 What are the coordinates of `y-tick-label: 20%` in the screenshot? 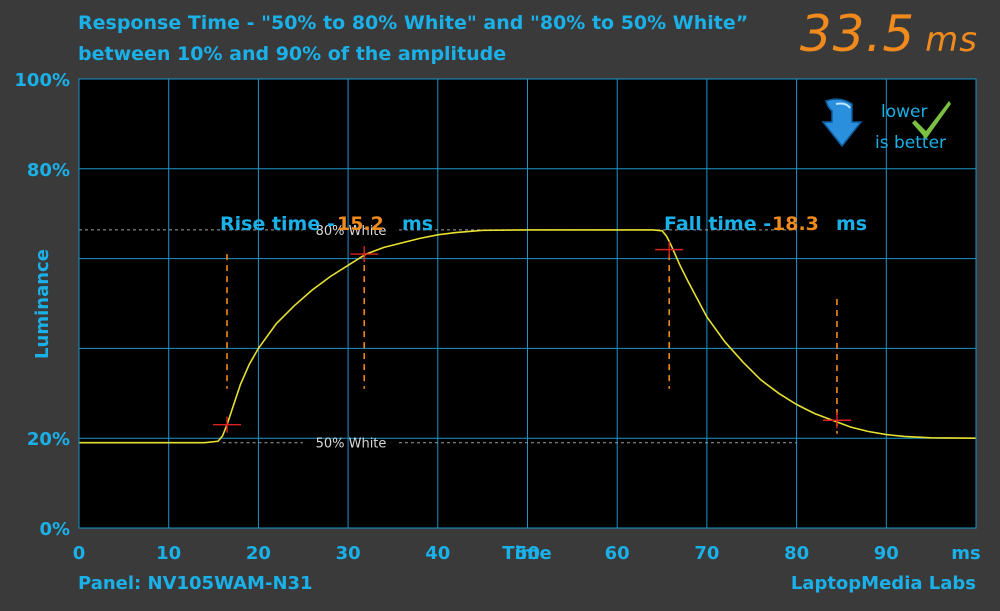 It's located at (48, 439).